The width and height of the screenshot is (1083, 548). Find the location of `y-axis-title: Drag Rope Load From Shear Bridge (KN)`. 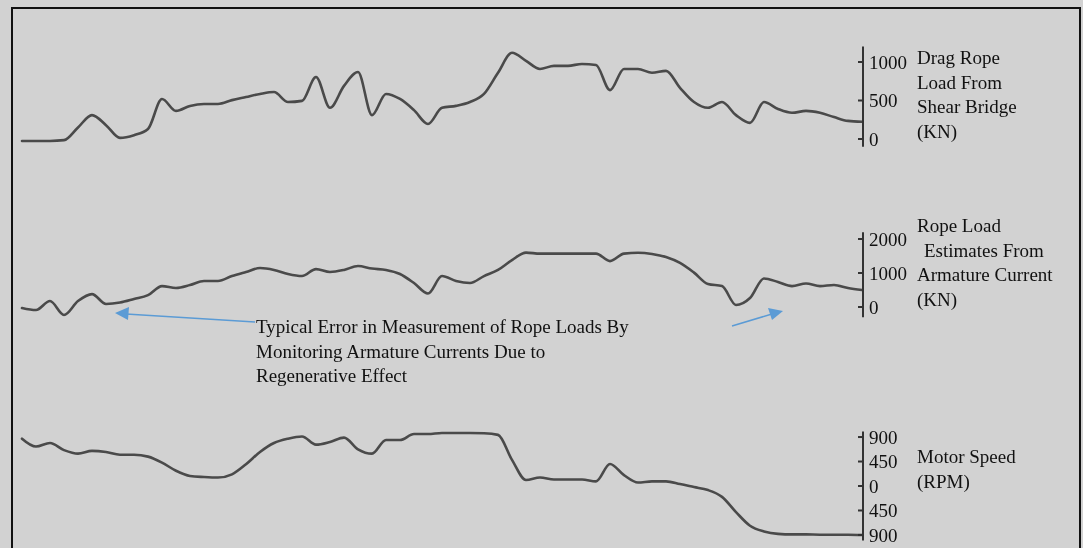

y-axis-title: Drag Rope Load From Shear Bridge (KN) is located at coordinates (967, 95).